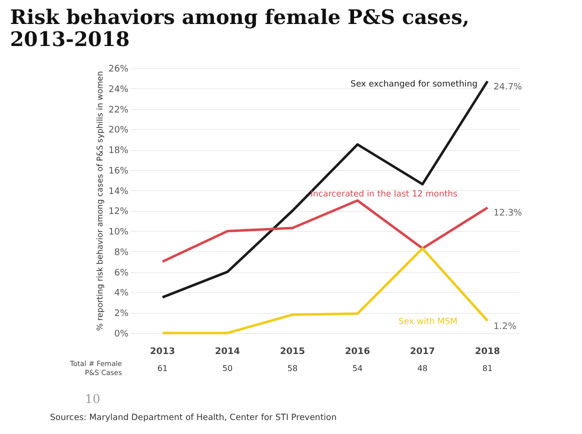 Image resolution: width=582 pixels, height=434 pixels. Describe the element at coordinates (357, 352) in the screenshot. I see `x-tick-label: 2016` at that location.